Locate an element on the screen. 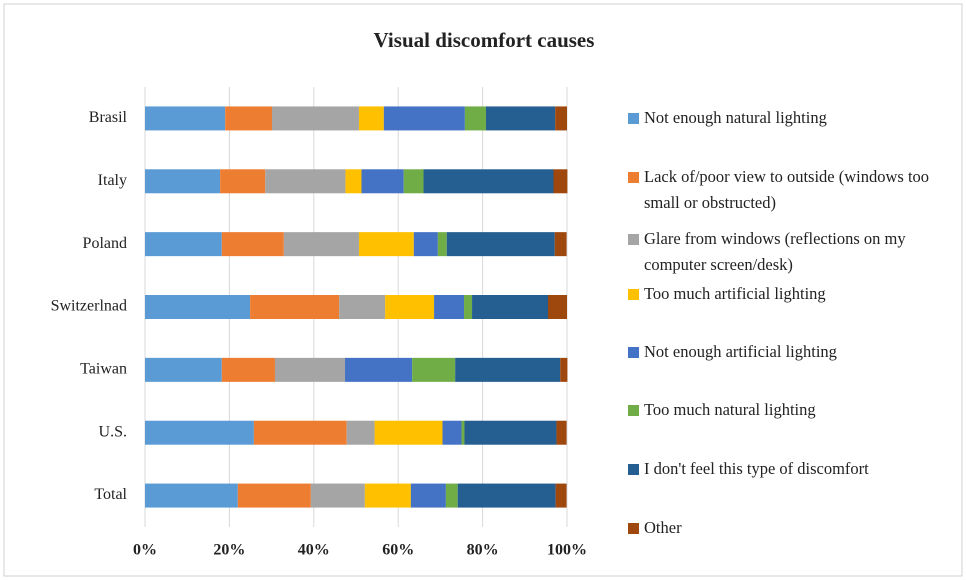 The image size is (966, 580). legend-item: Too much natural lighting is located at coordinates (793, 410).